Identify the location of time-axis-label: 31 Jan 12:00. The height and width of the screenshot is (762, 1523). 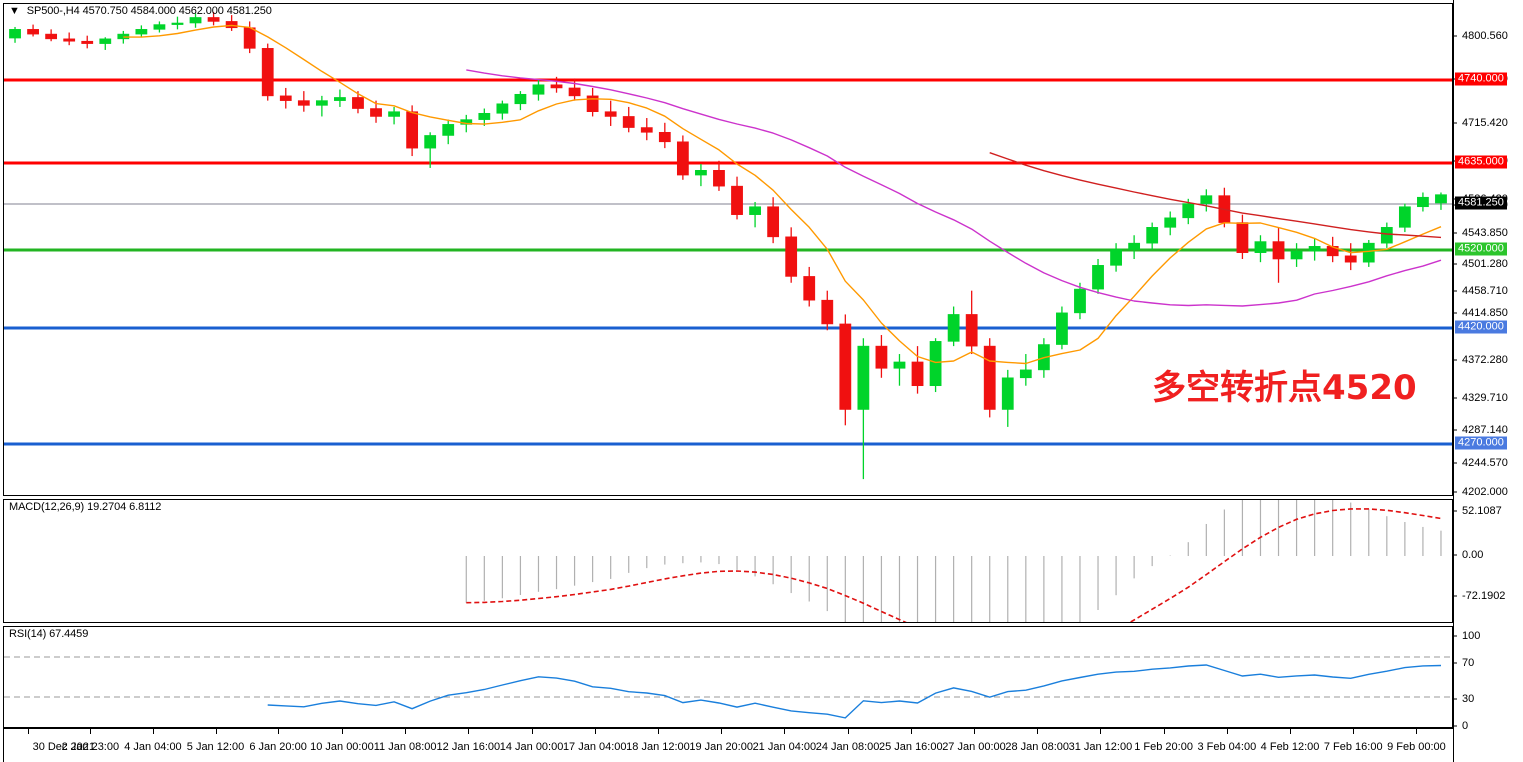
(1100, 747).